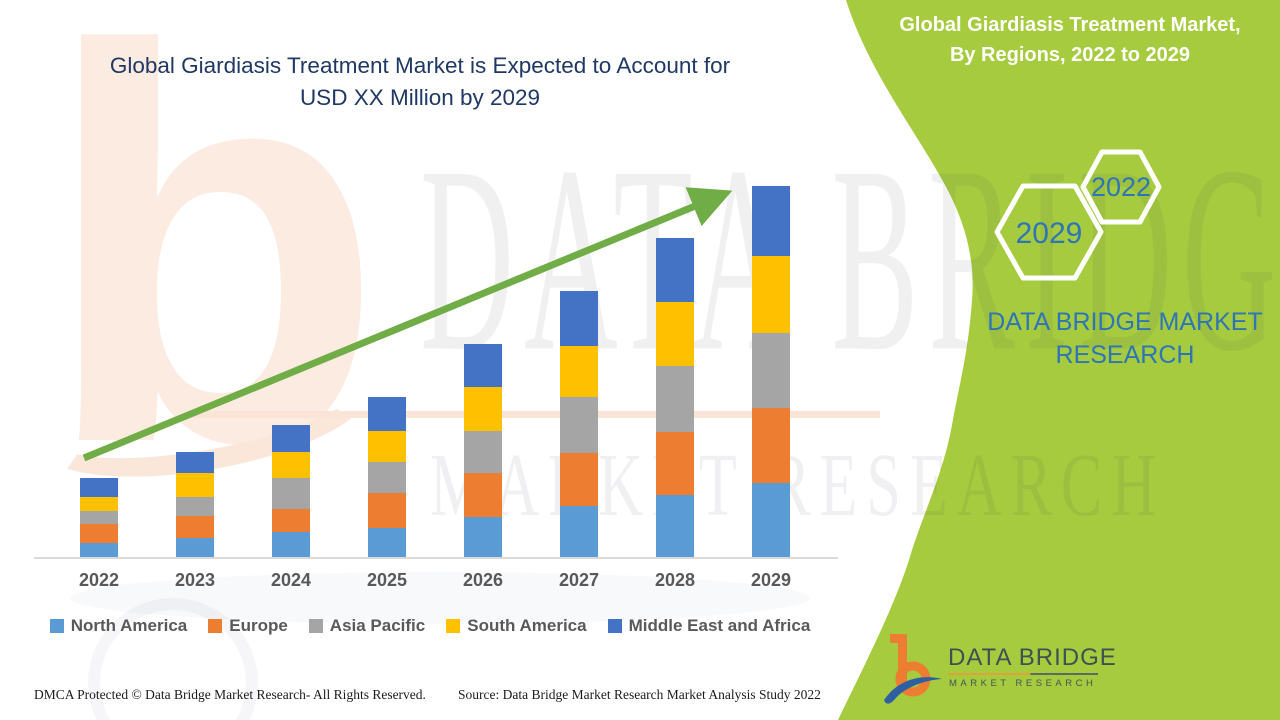  Describe the element at coordinates (483, 580) in the screenshot. I see `x-axis-label-2026: 2026` at that location.